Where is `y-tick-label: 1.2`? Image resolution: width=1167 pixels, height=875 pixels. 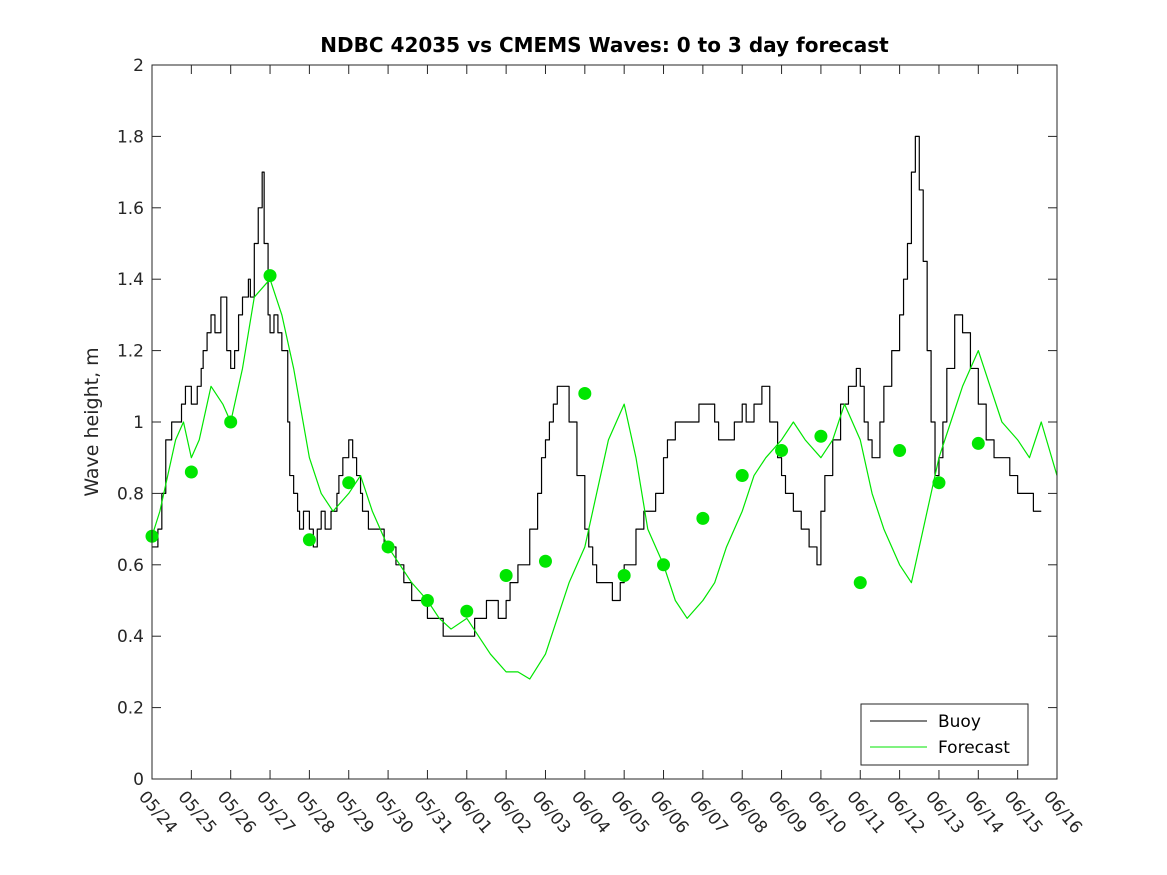
y-tick-label: 1.2 is located at coordinates (130, 352).